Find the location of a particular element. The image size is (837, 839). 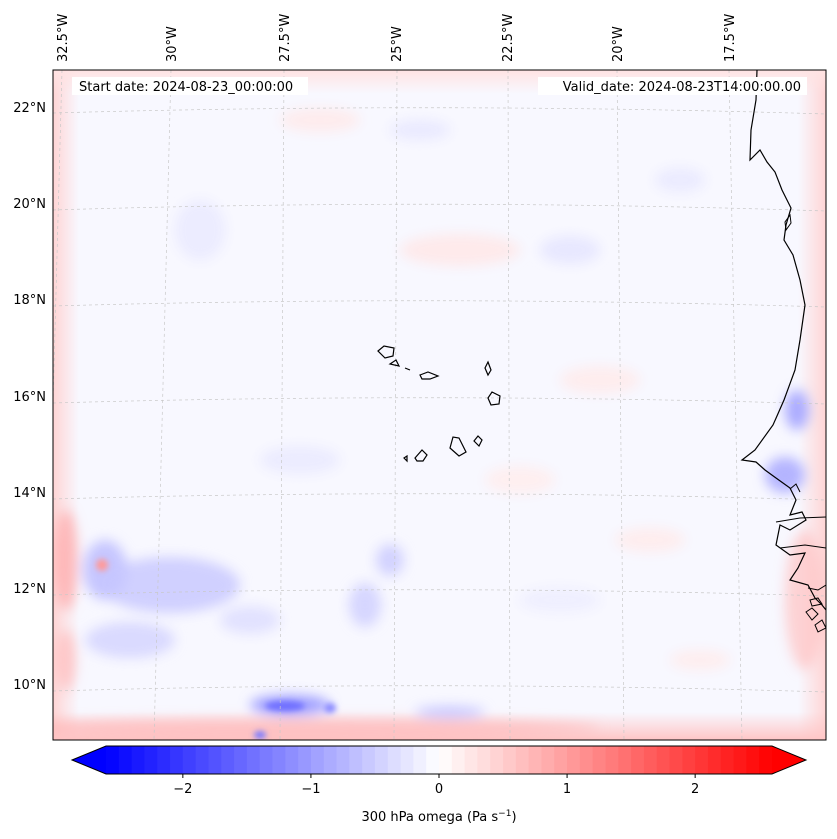

valid-date-box is located at coordinates (672, 86).